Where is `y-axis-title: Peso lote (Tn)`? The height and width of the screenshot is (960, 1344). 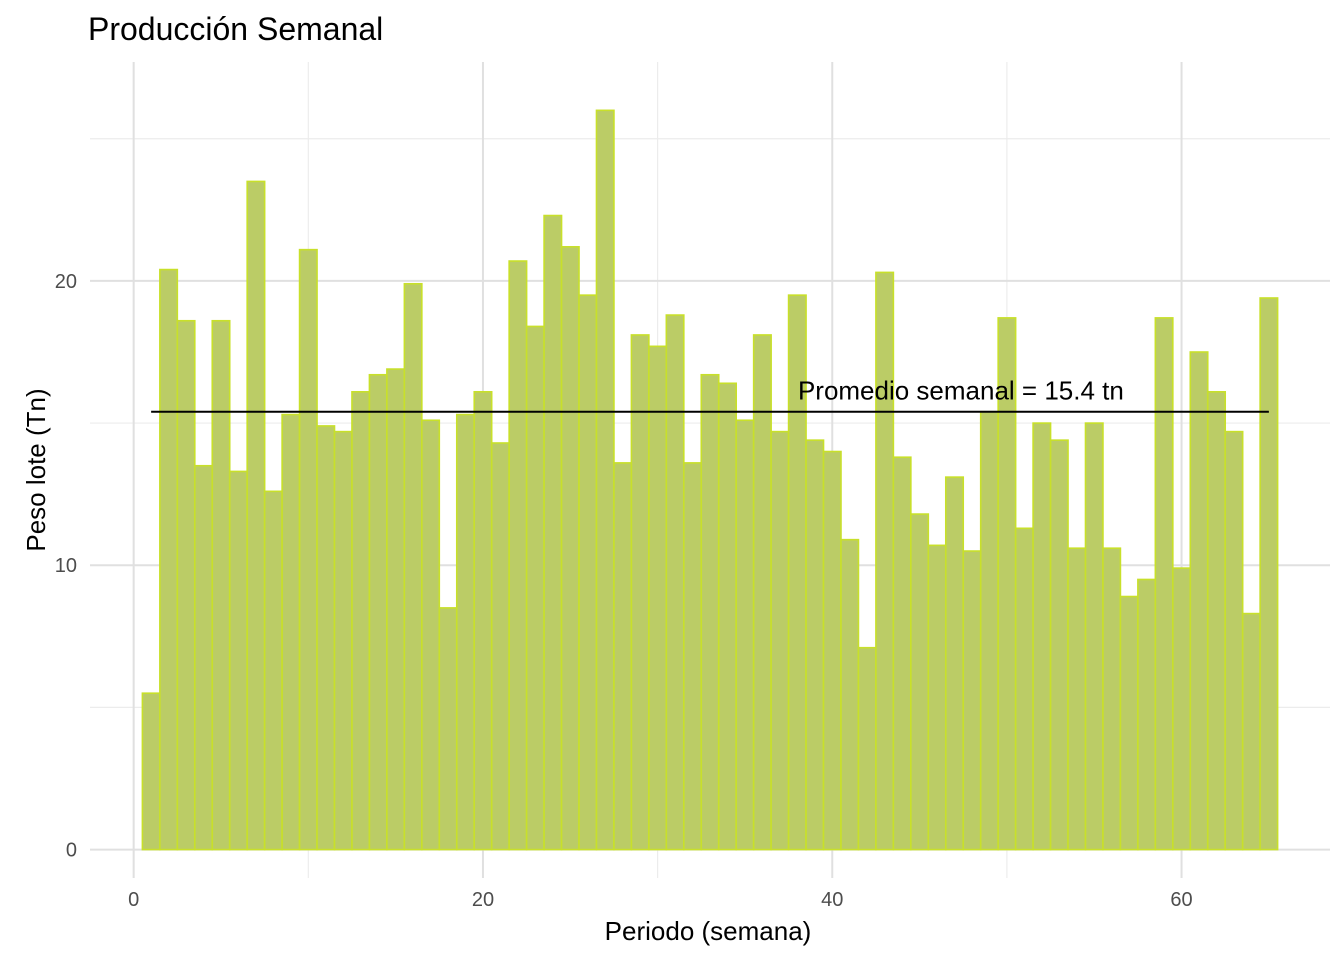 y-axis-title: Peso lote (Tn) is located at coordinates (36, 469).